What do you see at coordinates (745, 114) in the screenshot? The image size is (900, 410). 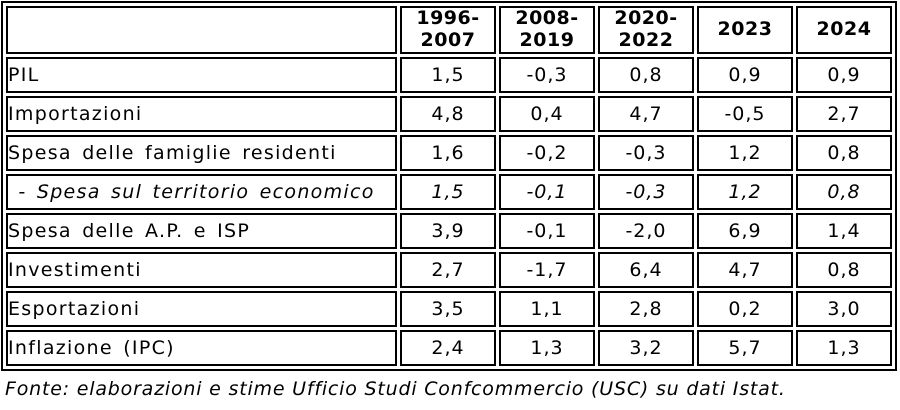 I see `cell-value: -0,5` at bounding box center [745, 114].